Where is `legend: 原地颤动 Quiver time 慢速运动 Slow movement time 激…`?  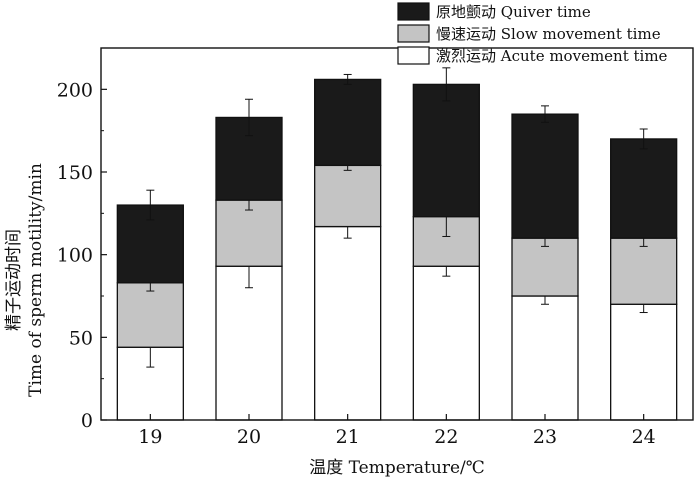 legend: 原地颤动 Quiver time 慢速运动 Slow movement time 激… is located at coordinates (532, 33).